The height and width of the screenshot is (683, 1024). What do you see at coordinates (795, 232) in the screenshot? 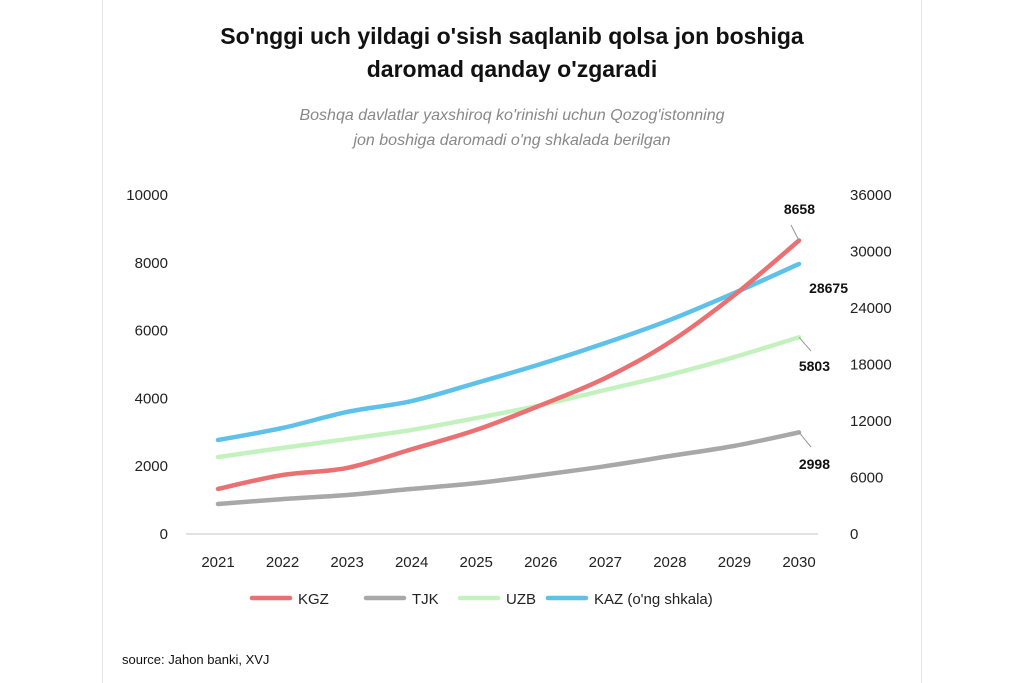
I see `data-label-leader-kgz` at bounding box center [795, 232].